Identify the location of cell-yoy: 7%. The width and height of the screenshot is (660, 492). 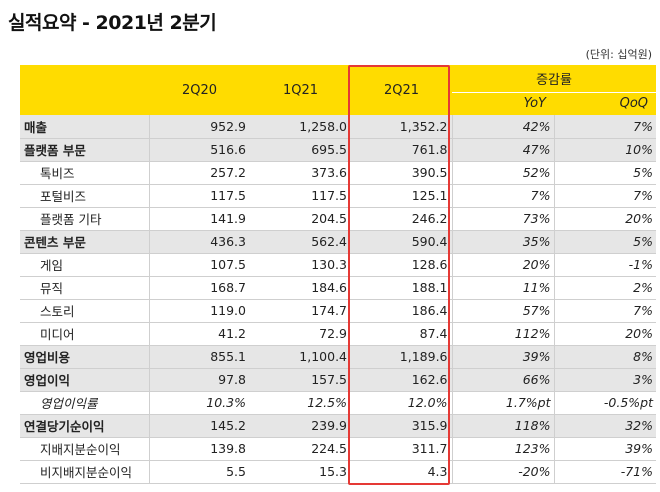
(503, 196).